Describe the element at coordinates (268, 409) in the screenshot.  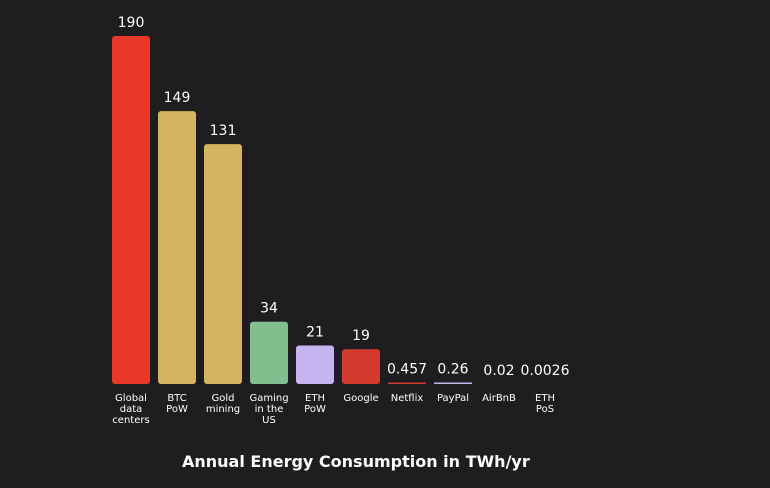
I see `category-label-3: Gaming in the US` at that location.